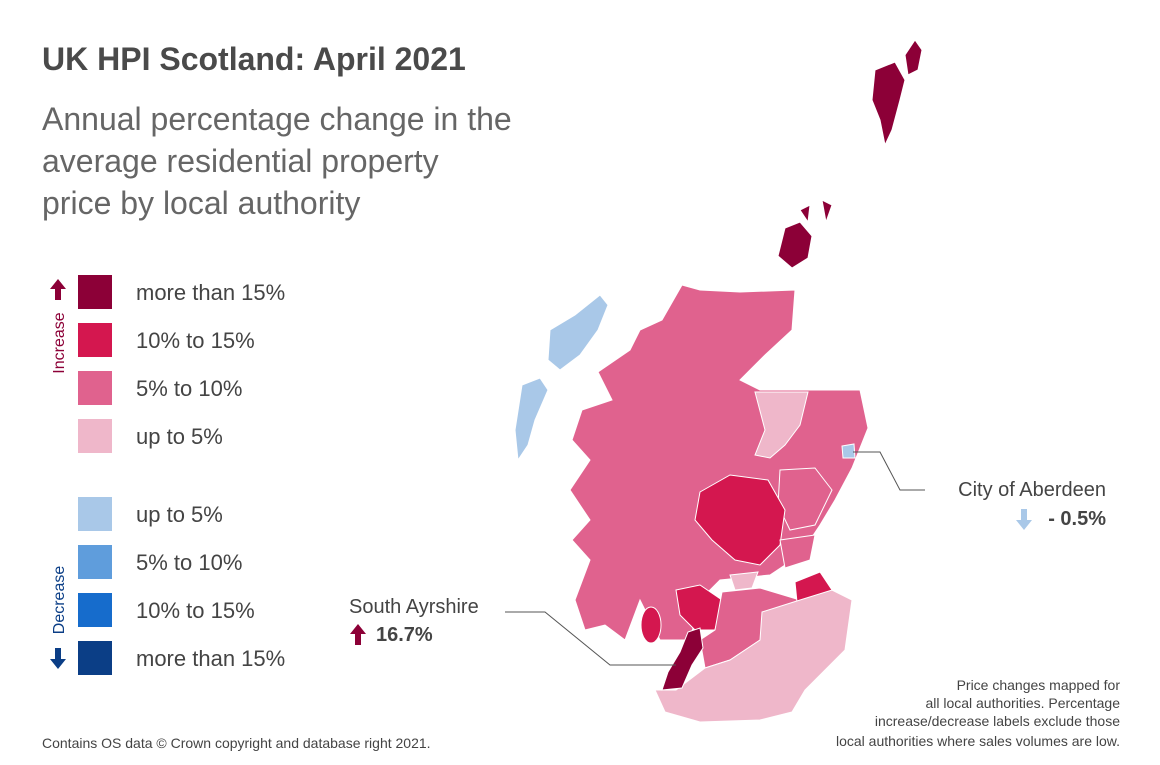 The width and height of the screenshot is (1160, 765). What do you see at coordinates (1024, 519) in the screenshot?
I see `down-arrow` at bounding box center [1024, 519].